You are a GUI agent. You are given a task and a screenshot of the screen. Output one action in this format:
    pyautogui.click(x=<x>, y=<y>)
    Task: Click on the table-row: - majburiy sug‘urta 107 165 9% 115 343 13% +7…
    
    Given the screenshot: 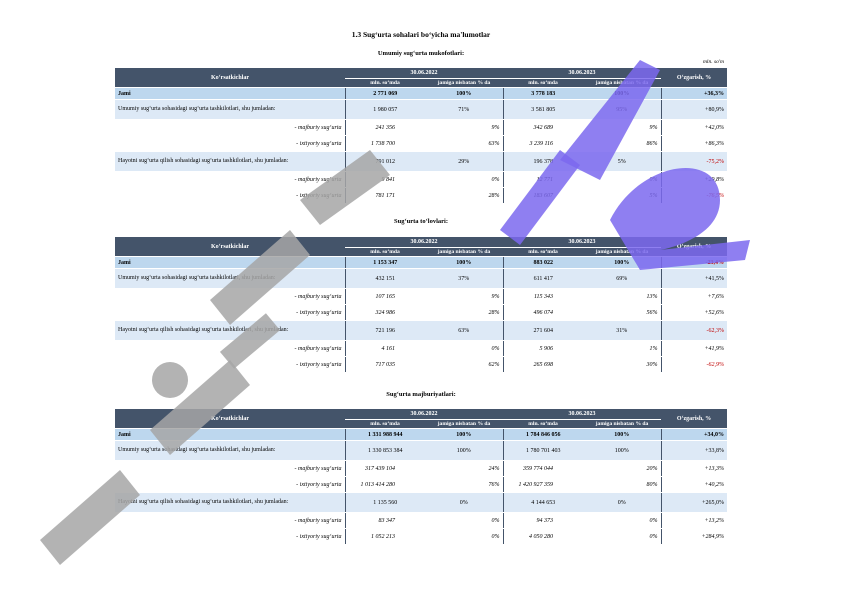 What is the action you would take?
    pyautogui.click(x=421, y=296)
    